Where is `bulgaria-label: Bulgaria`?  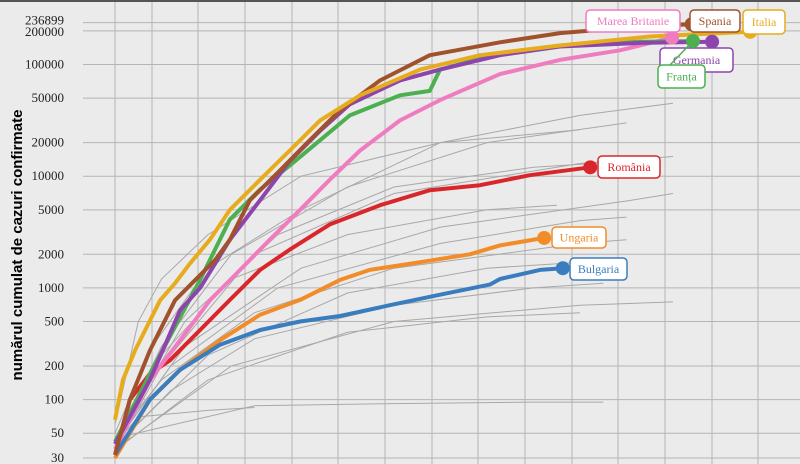 bulgaria-label: Bulgaria is located at coordinates (599, 269).